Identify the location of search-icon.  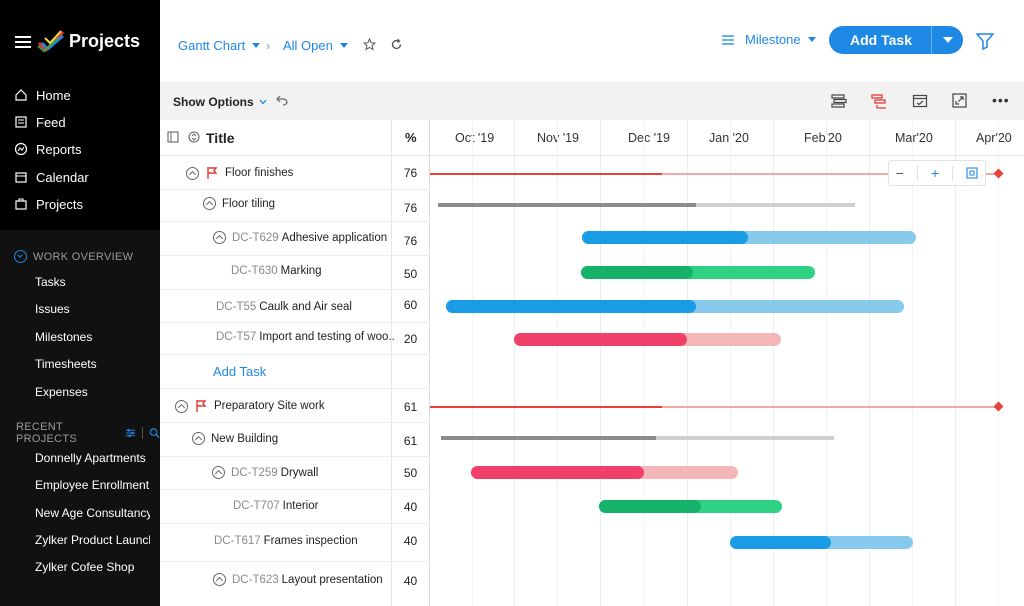
(154, 433).